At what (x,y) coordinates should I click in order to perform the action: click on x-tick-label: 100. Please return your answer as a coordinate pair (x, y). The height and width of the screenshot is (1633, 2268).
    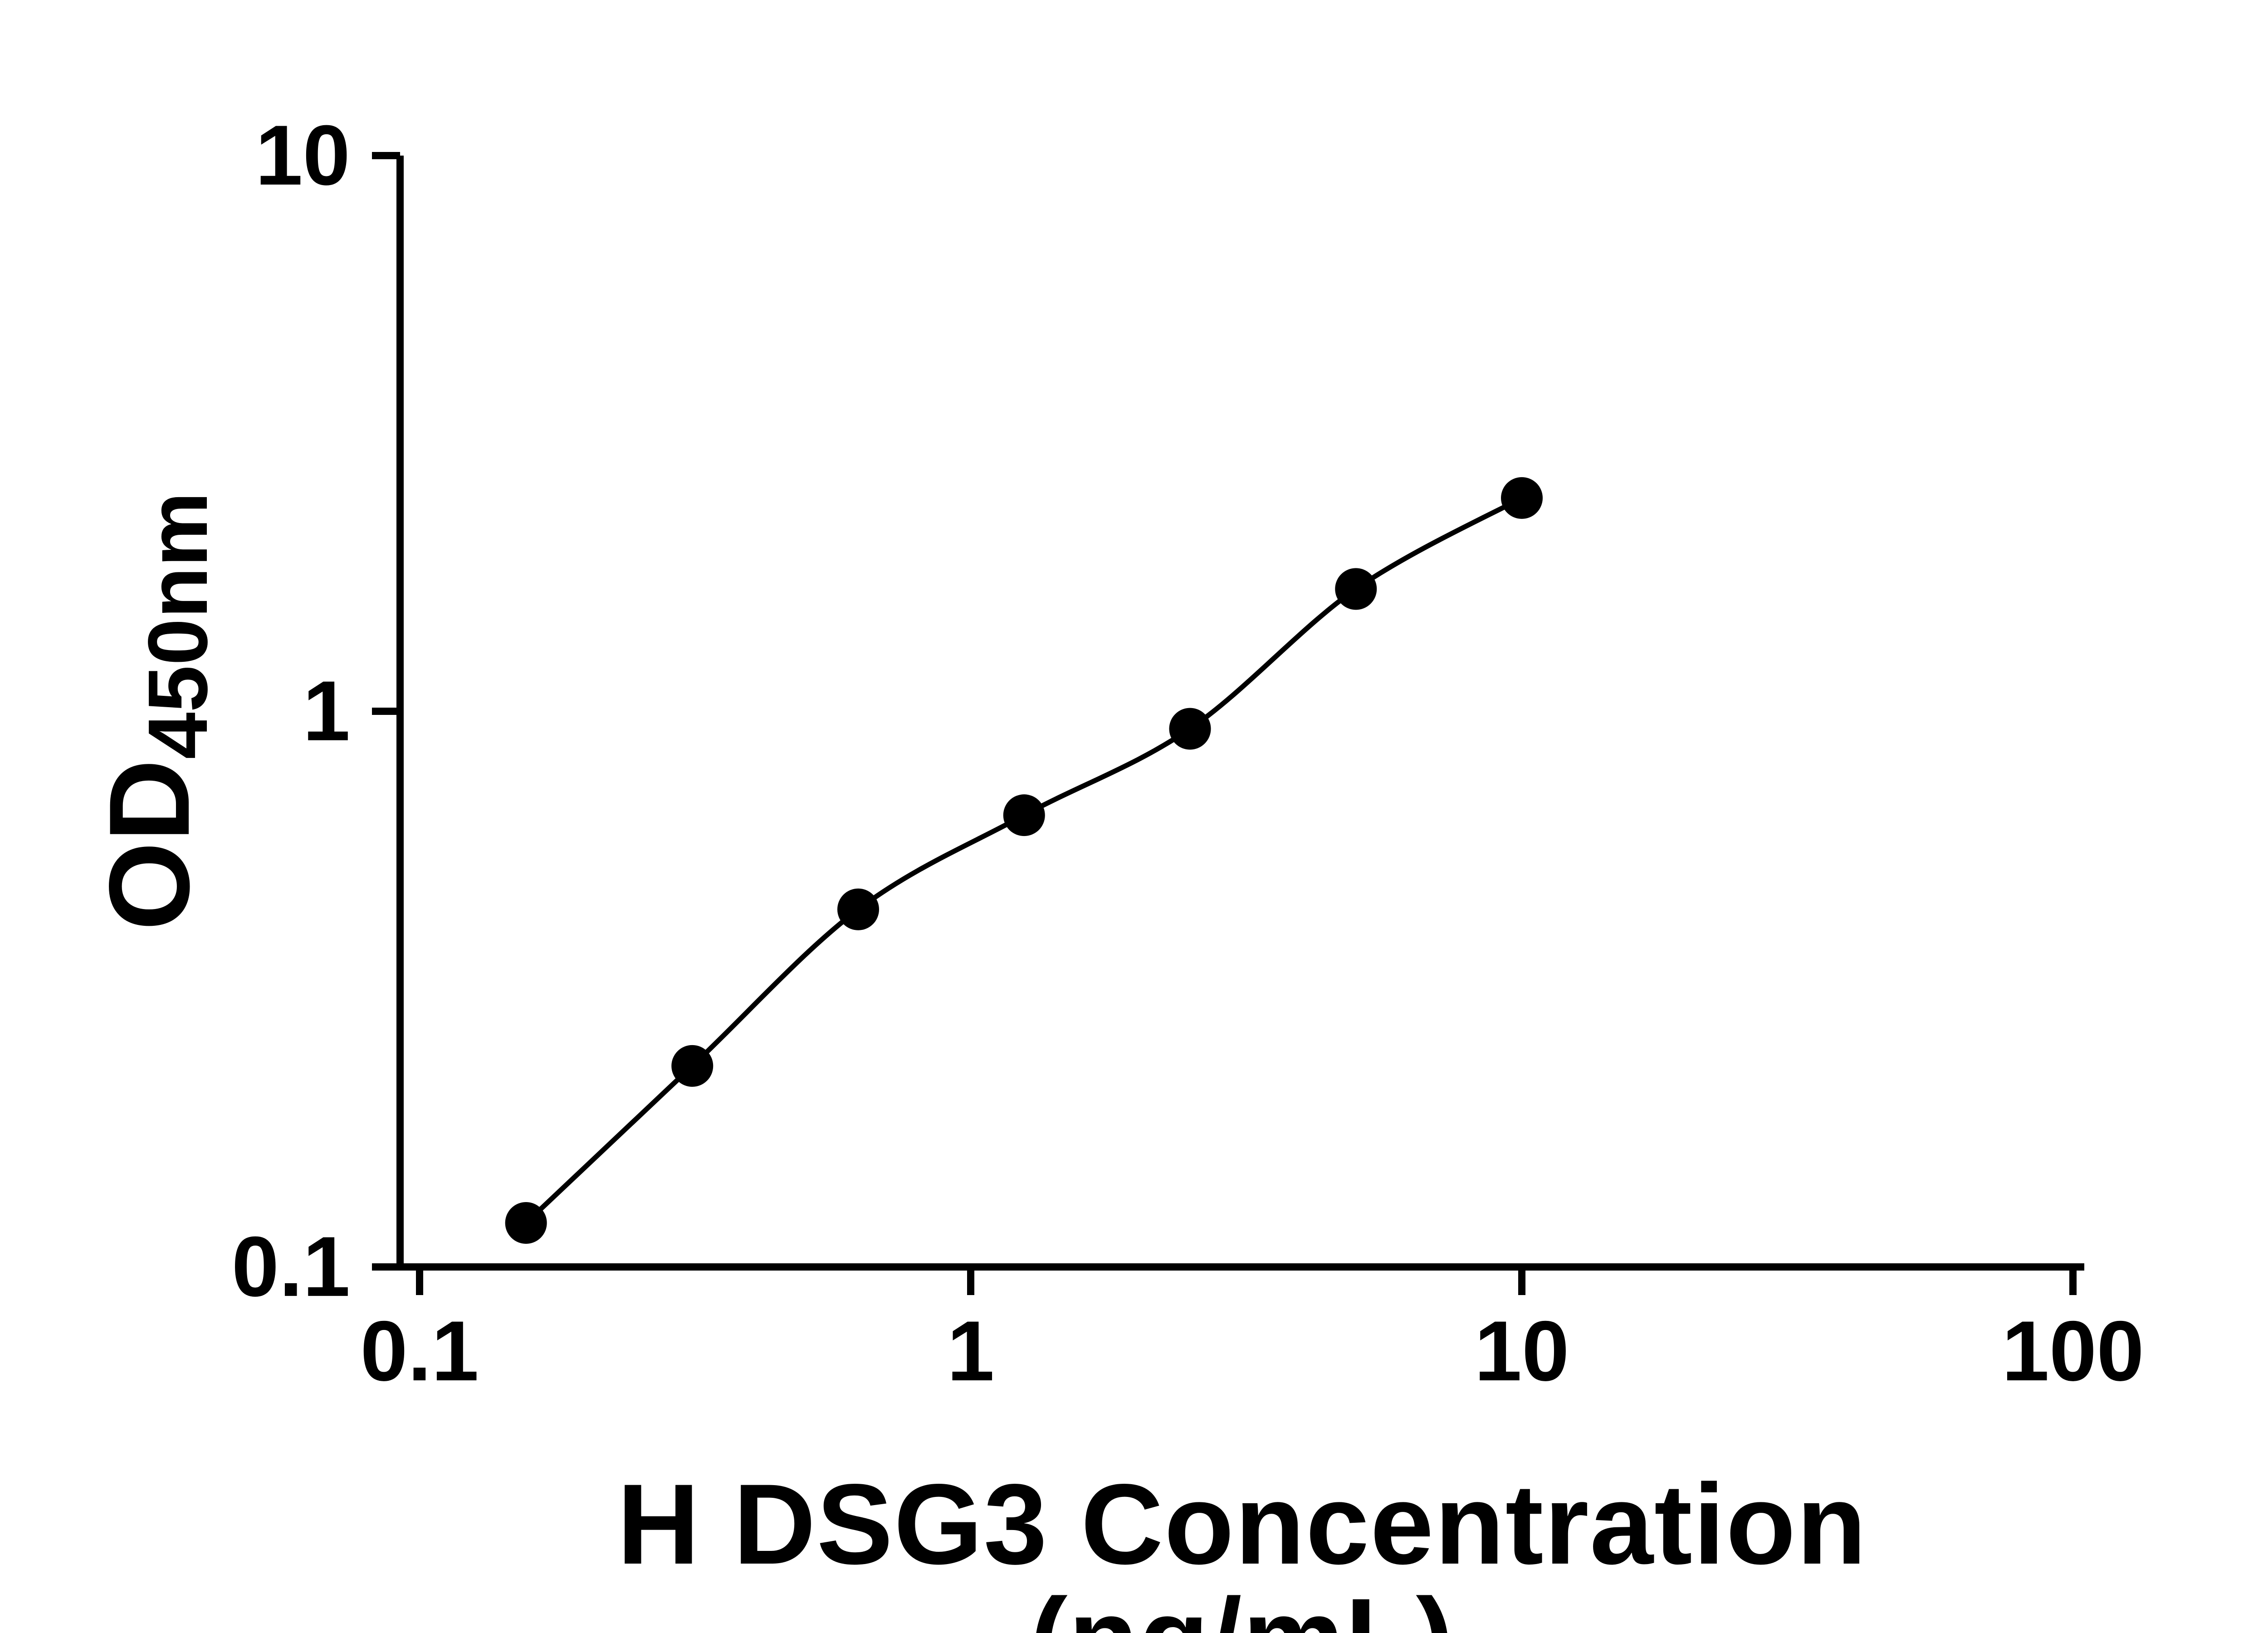
    Looking at the image, I should click on (2073, 1350).